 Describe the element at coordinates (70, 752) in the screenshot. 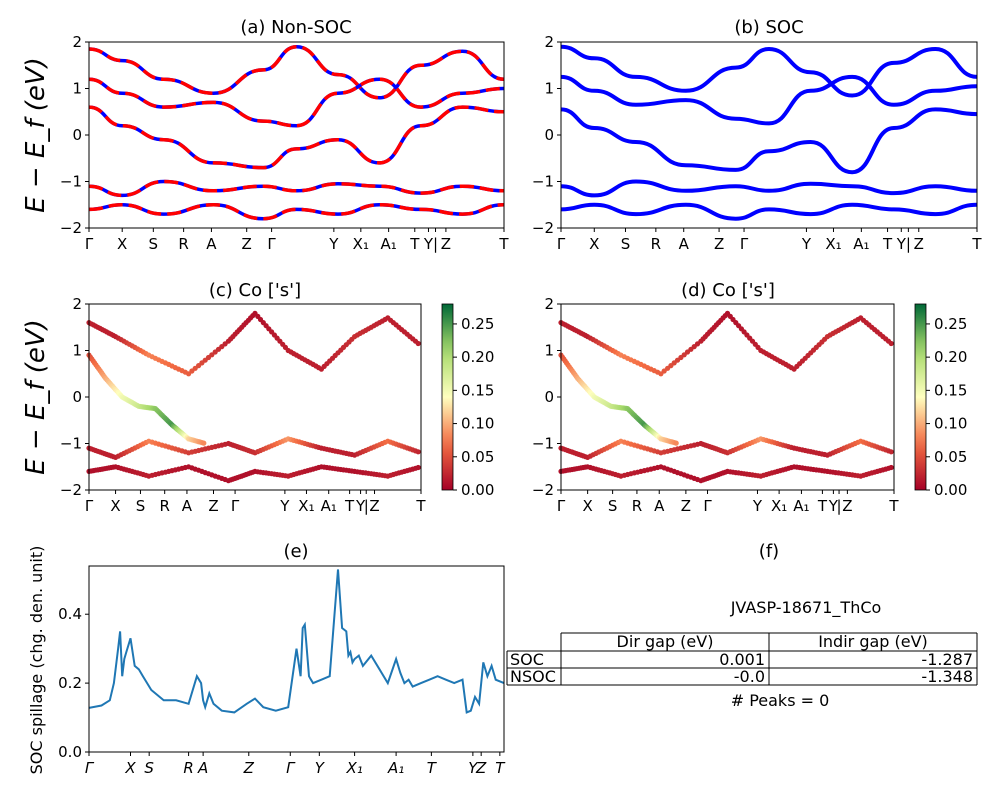

I see `ytick-label: 0.0` at that location.